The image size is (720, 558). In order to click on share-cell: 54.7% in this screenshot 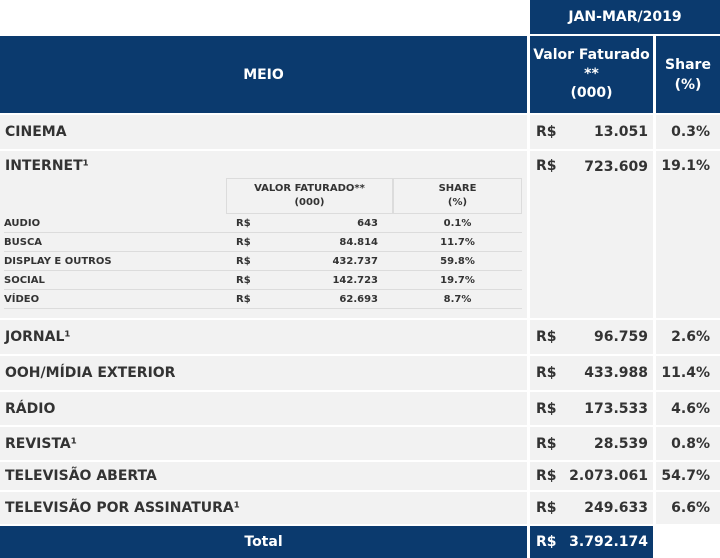, I will do `click(688, 476)`.